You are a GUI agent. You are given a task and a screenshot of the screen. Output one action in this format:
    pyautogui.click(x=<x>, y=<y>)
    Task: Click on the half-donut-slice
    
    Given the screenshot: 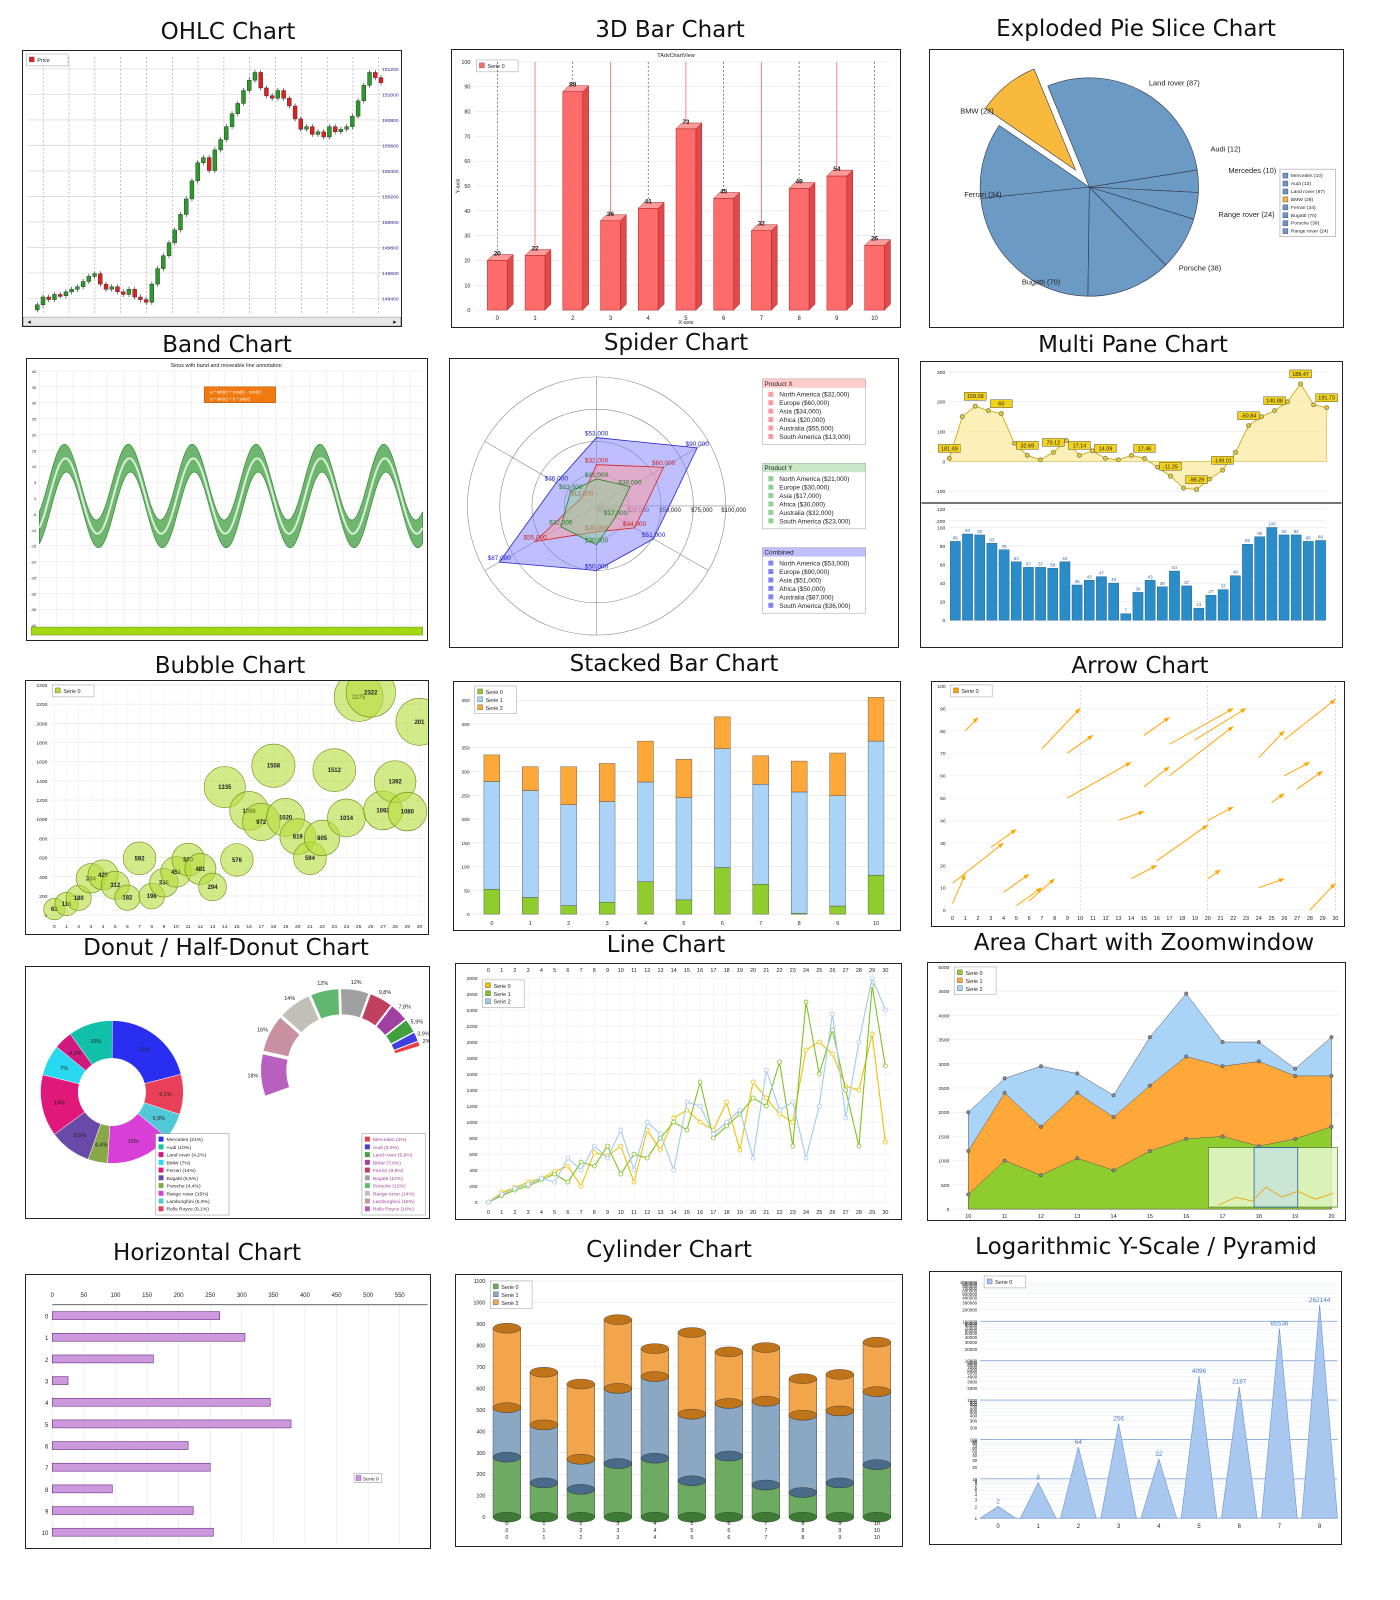 What is the action you would take?
    pyautogui.click(x=281, y=1037)
    